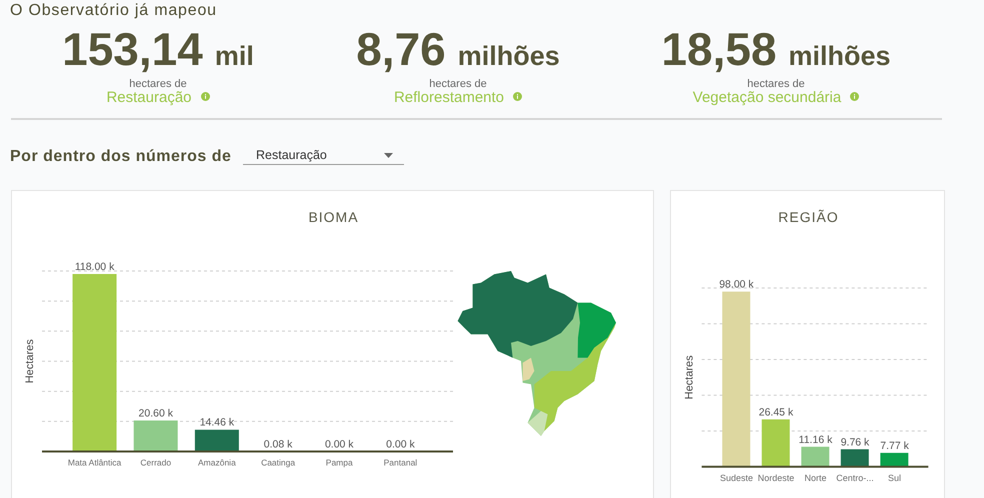 The image size is (984, 498). Describe the element at coordinates (736, 284) in the screenshot. I see `data-label: 98.00 k` at that location.